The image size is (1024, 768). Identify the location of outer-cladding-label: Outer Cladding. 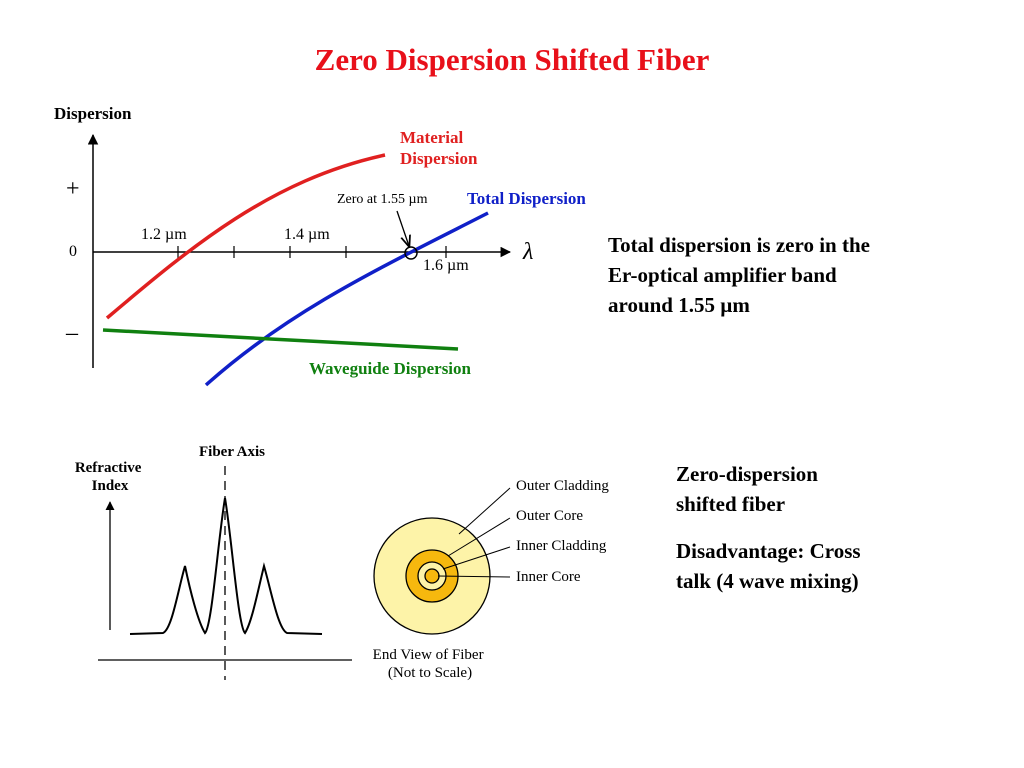
(562, 486).